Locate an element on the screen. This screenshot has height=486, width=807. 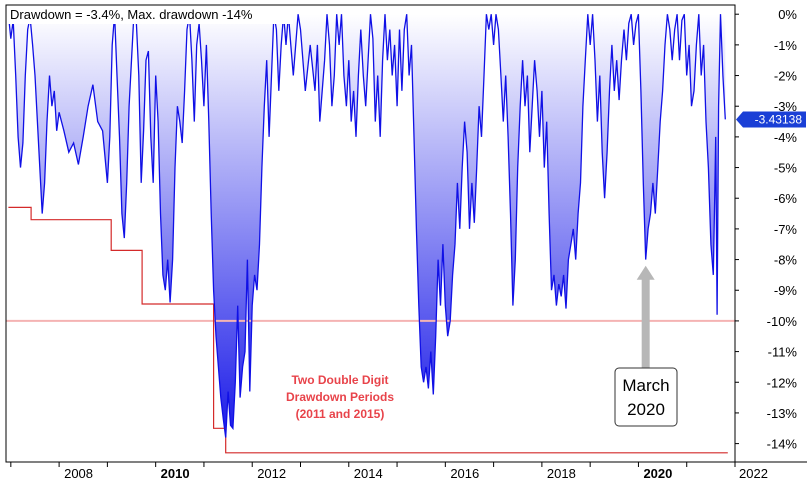
last-value-tag is located at coordinates (771, 119).